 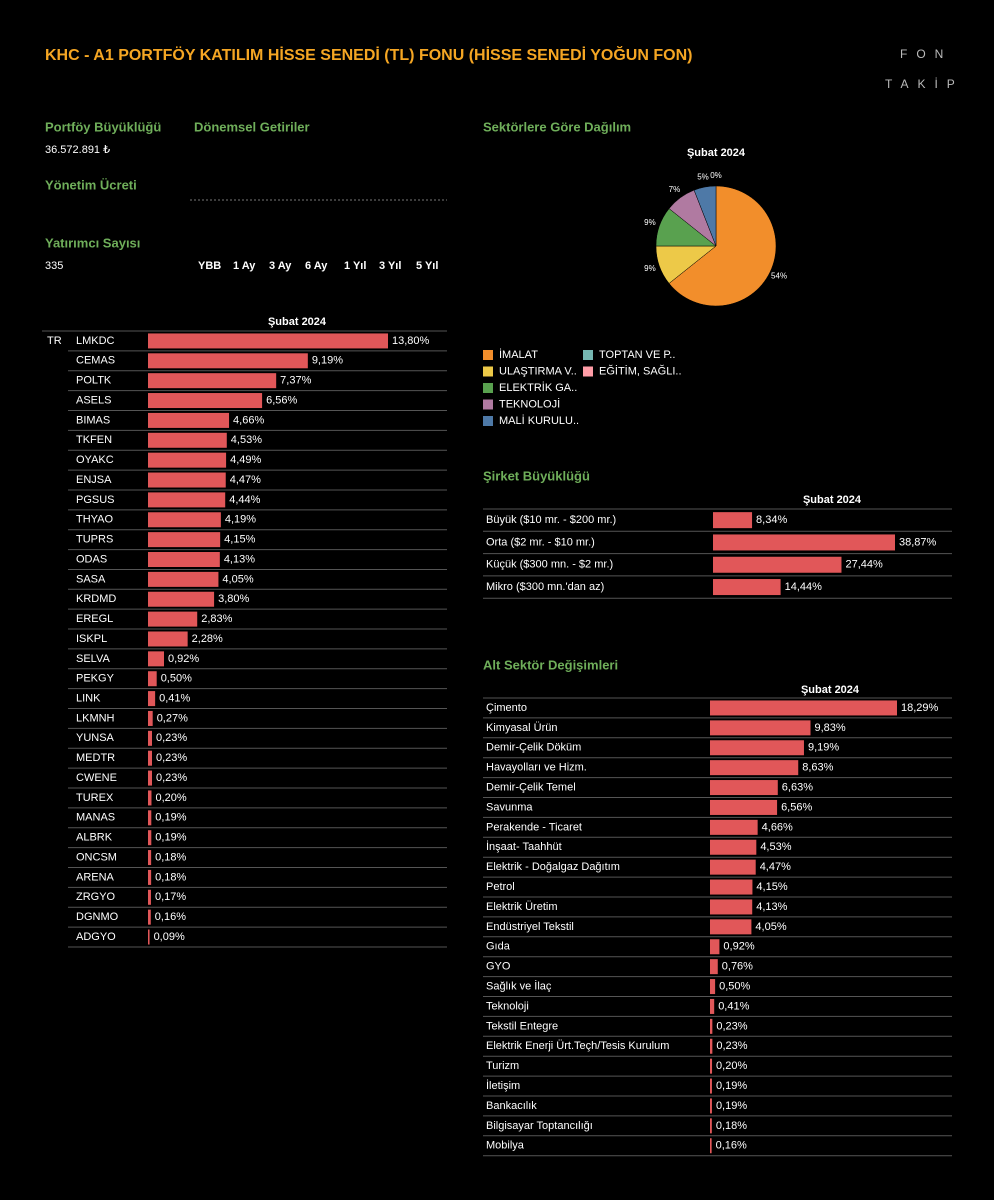 What do you see at coordinates (95, 460) in the screenshot?
I see `category-label: OYAKC` at bounding box center [95, 460].